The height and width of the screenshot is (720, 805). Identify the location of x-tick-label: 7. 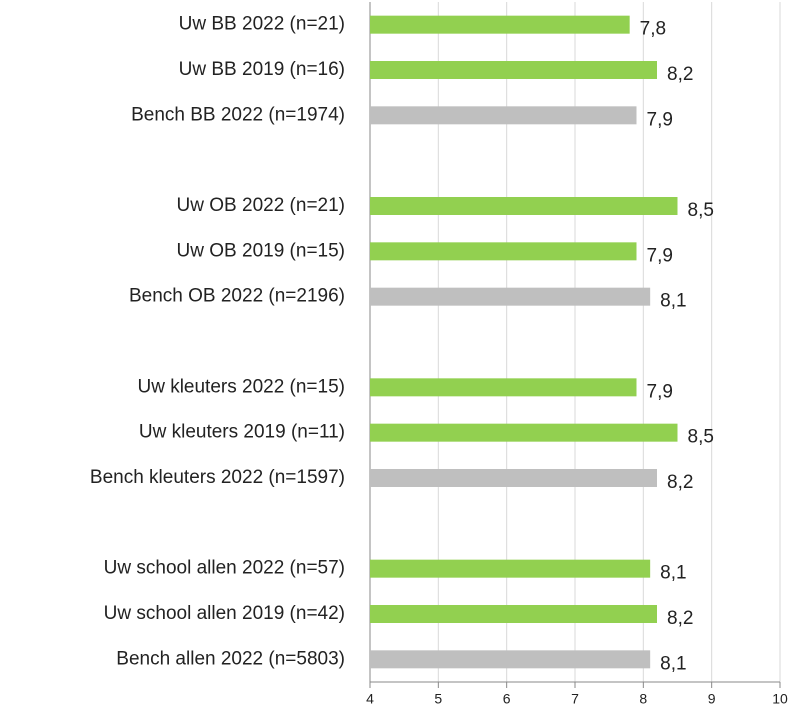
(575, 699).